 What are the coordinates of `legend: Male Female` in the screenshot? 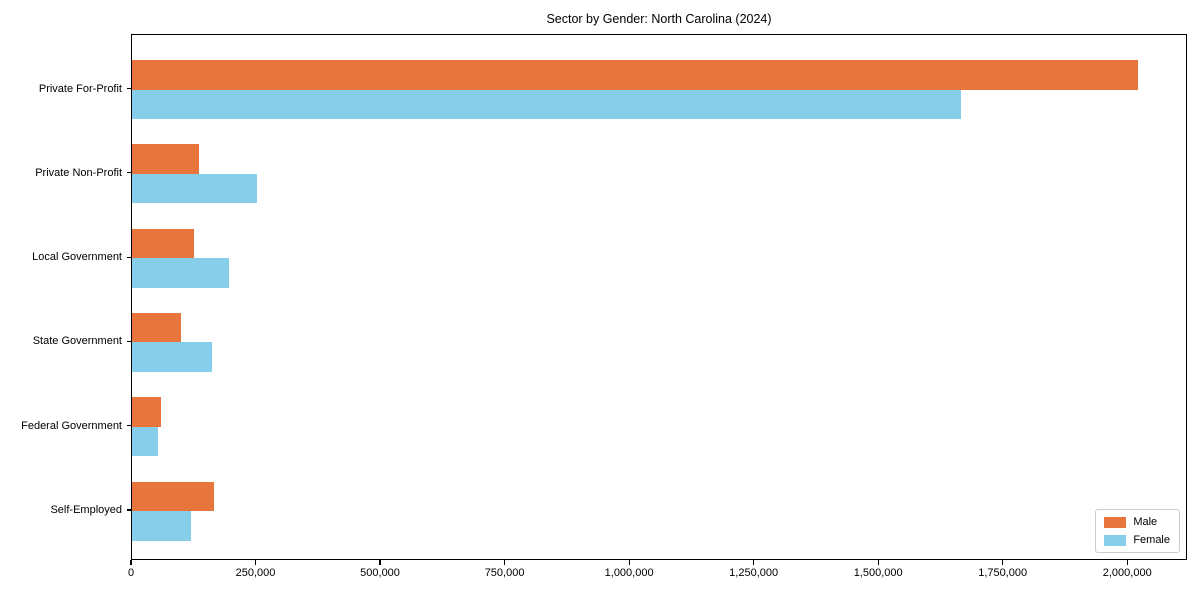 It's located at (1137, 531).